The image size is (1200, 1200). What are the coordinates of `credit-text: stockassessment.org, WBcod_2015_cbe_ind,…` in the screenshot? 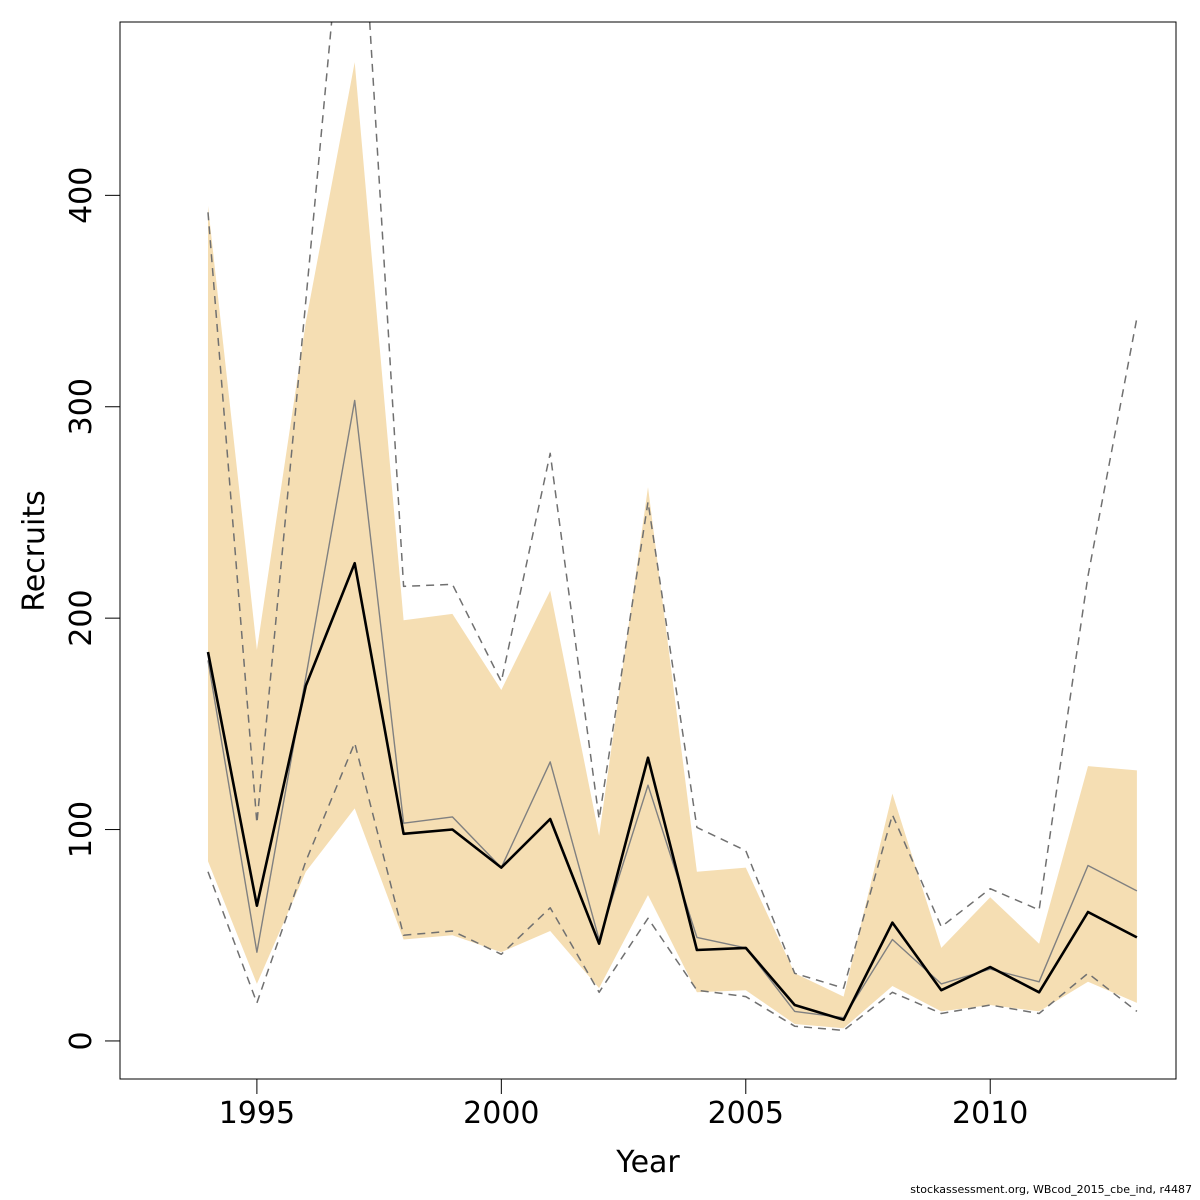 It's located at (1051, 1189).